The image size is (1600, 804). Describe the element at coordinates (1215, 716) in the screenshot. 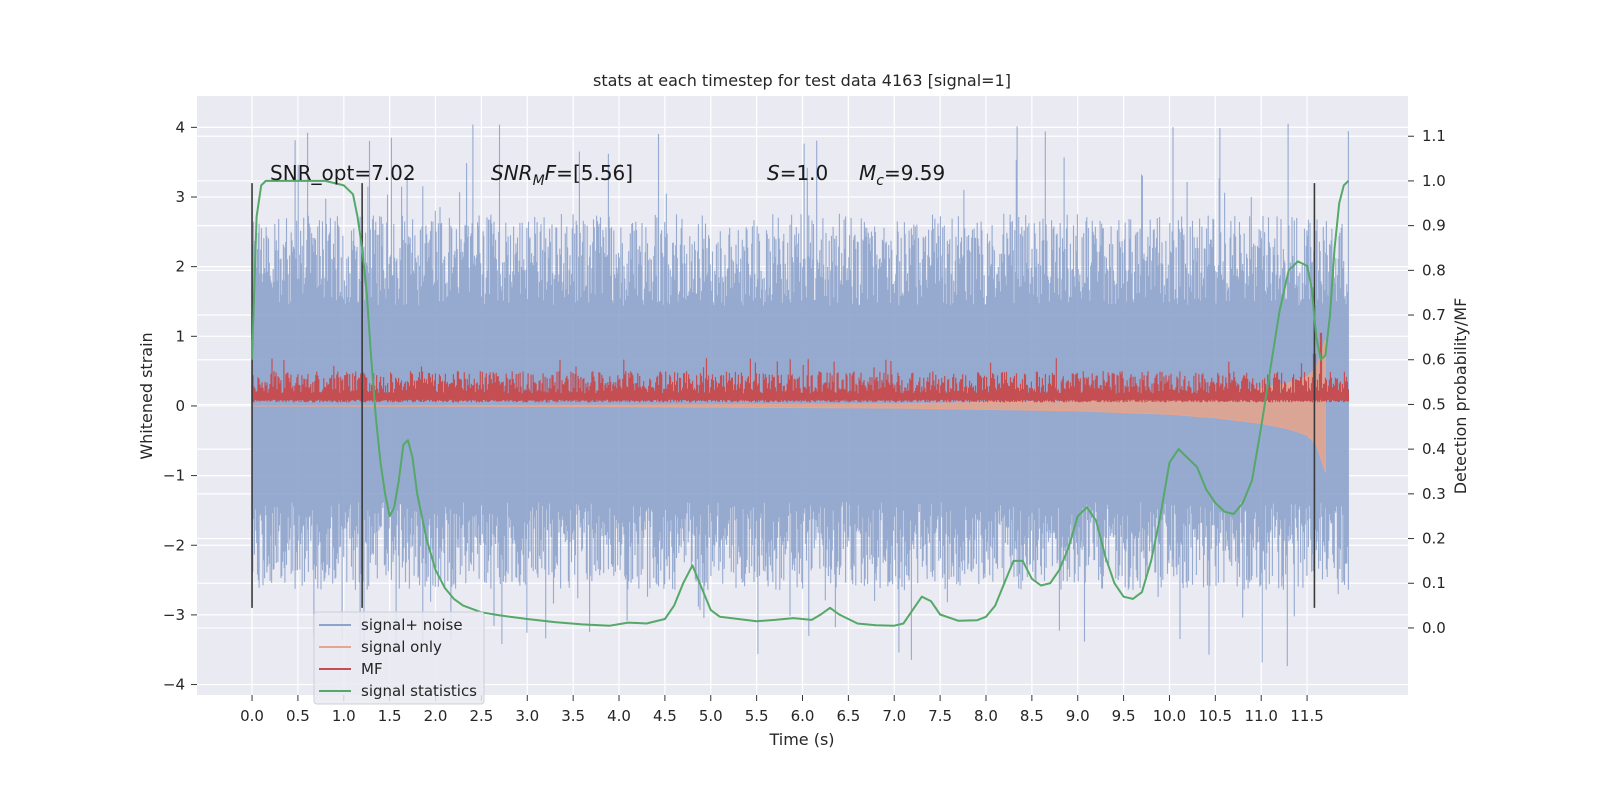

I see `x-tick-label: 10.5` at that location.